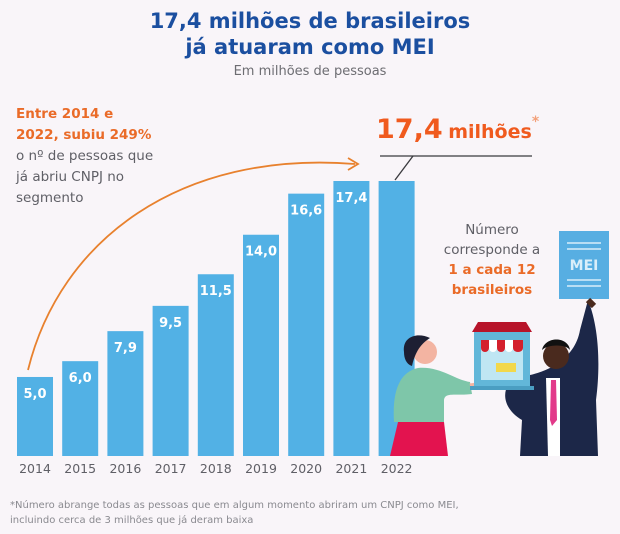 The width and height of the screenshot is (620, 534). What do you see at coordinates (404, 168) in the screenshot?
I see `callout-leader-line` at bounding box center [404, 168].